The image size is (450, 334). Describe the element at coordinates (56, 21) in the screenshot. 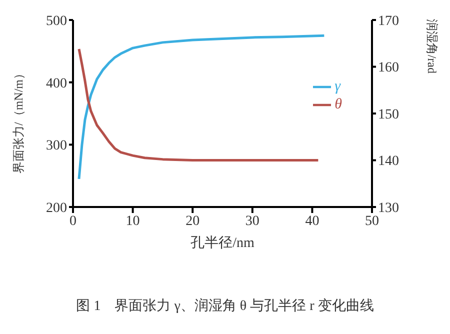

I see `y-tick-label: 500` at that location.